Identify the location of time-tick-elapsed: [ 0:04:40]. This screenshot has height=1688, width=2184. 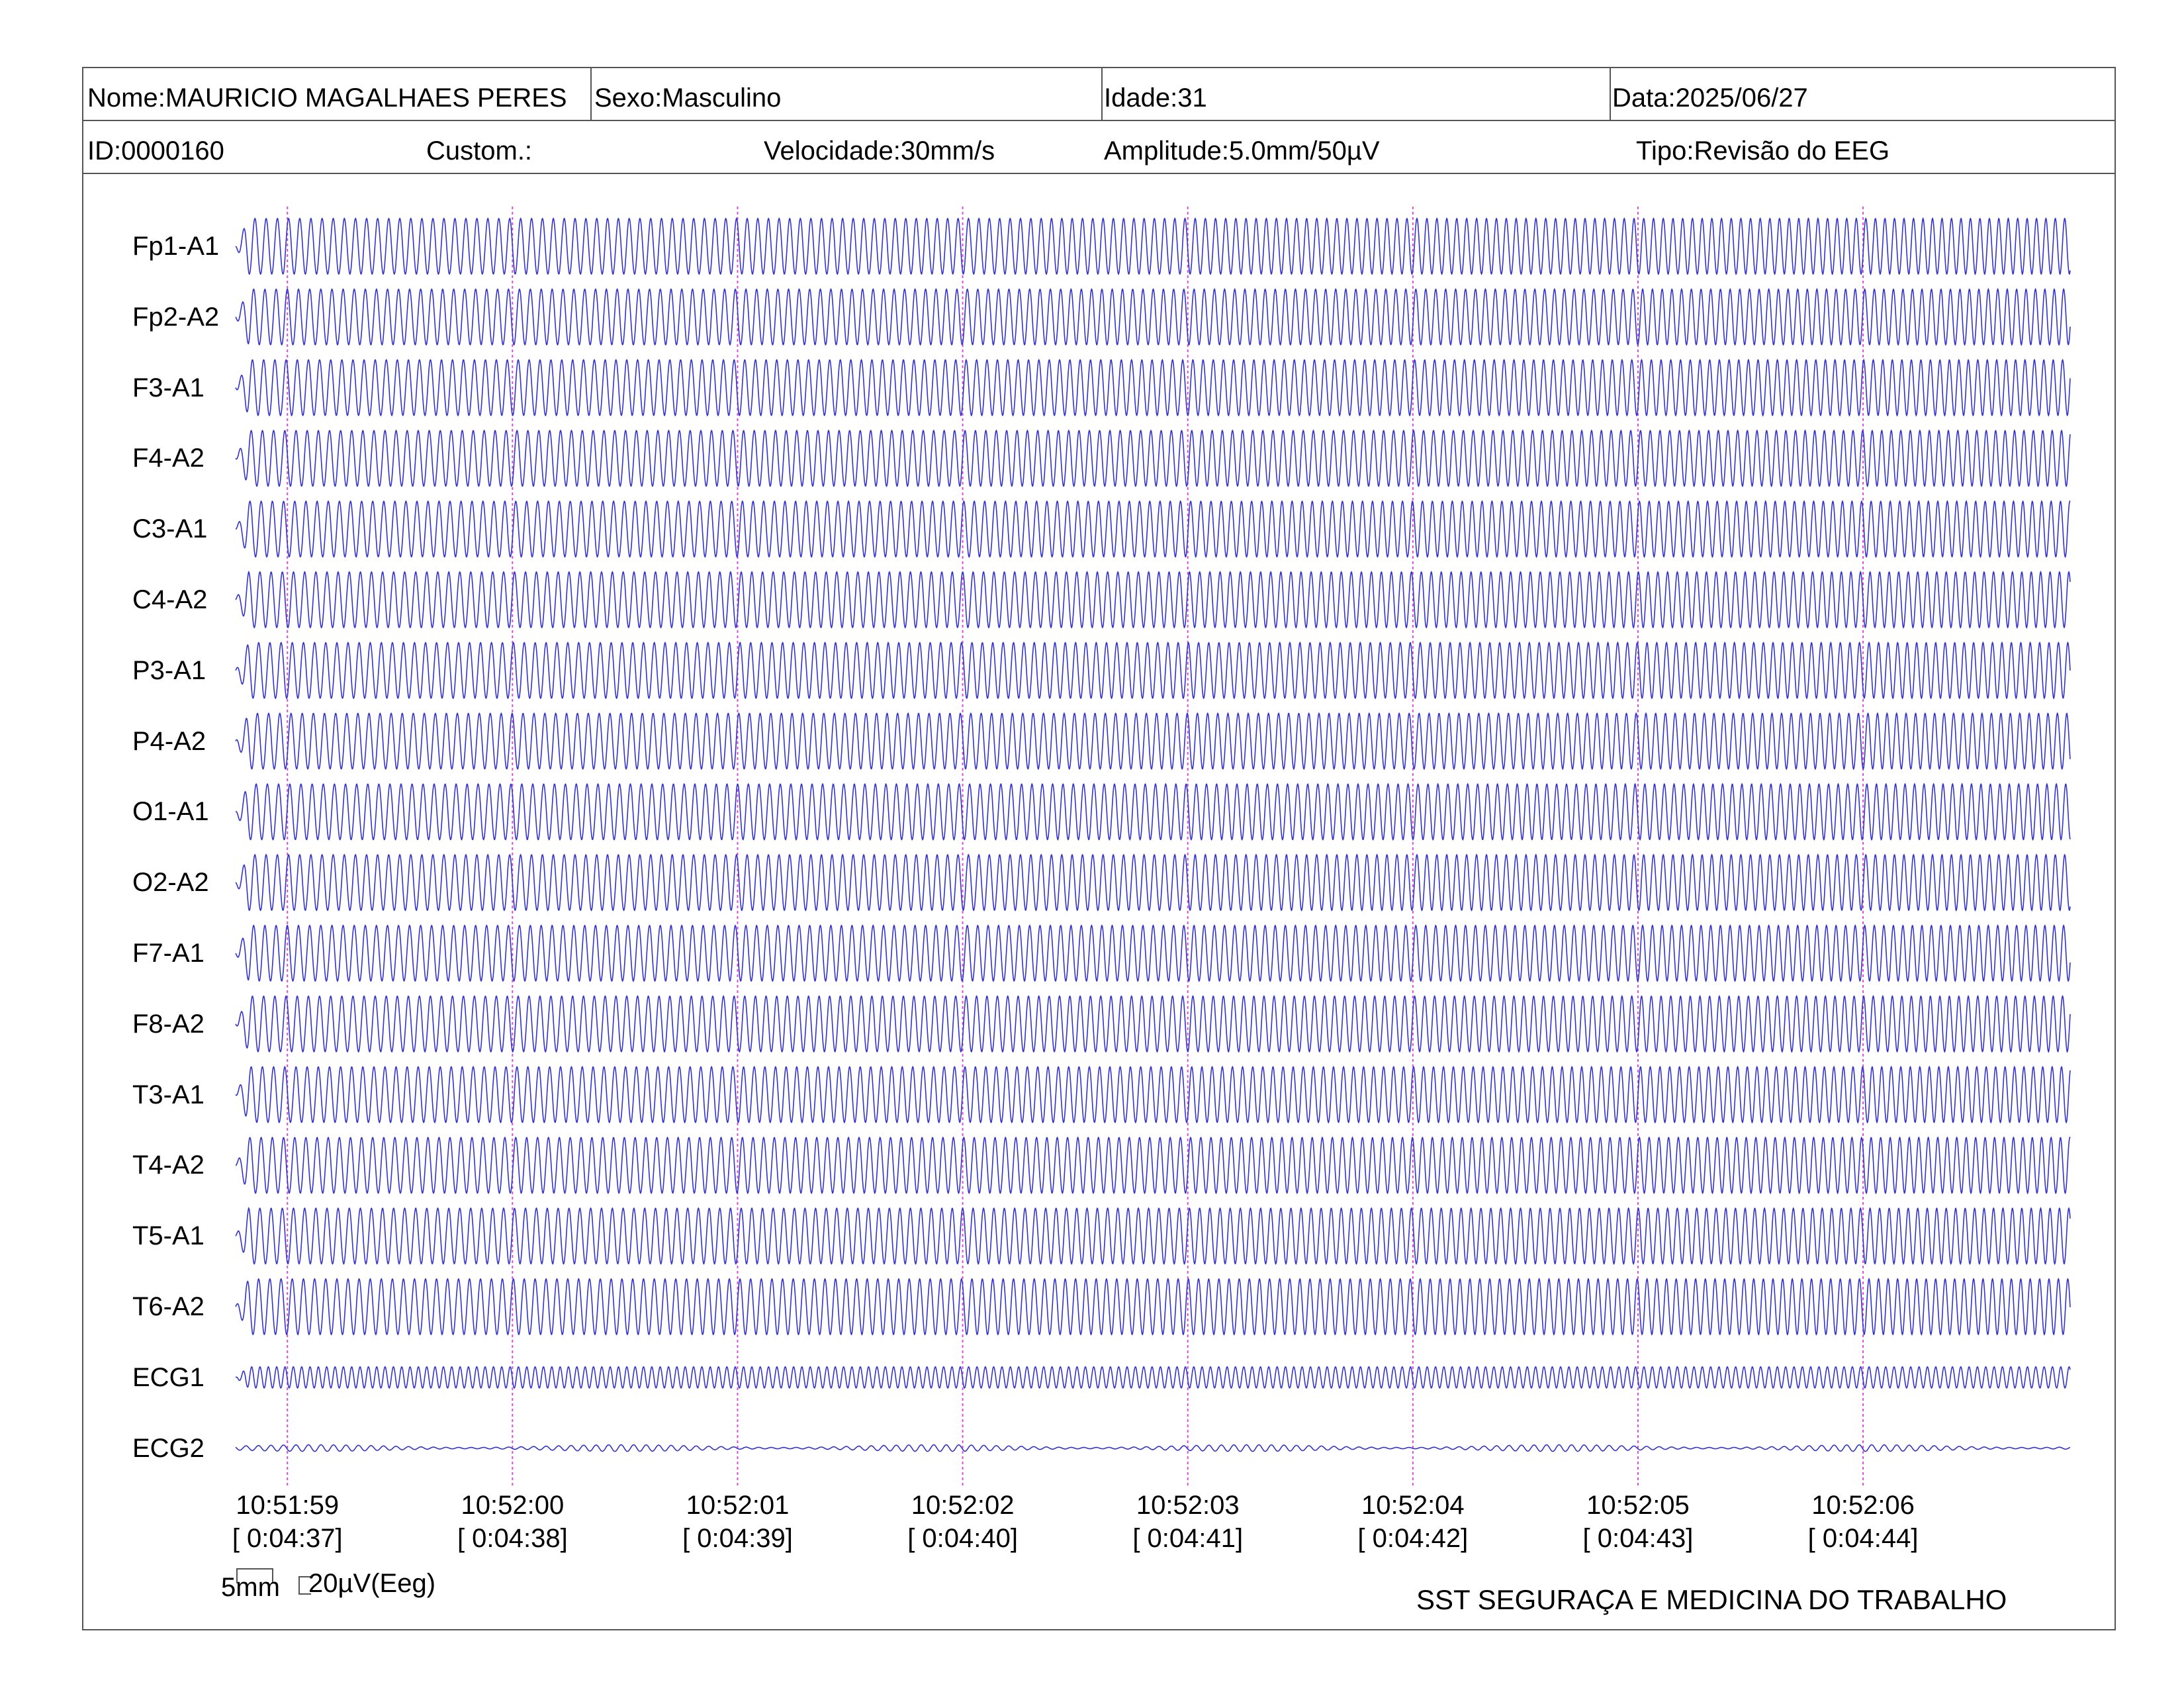
(963, 1538).